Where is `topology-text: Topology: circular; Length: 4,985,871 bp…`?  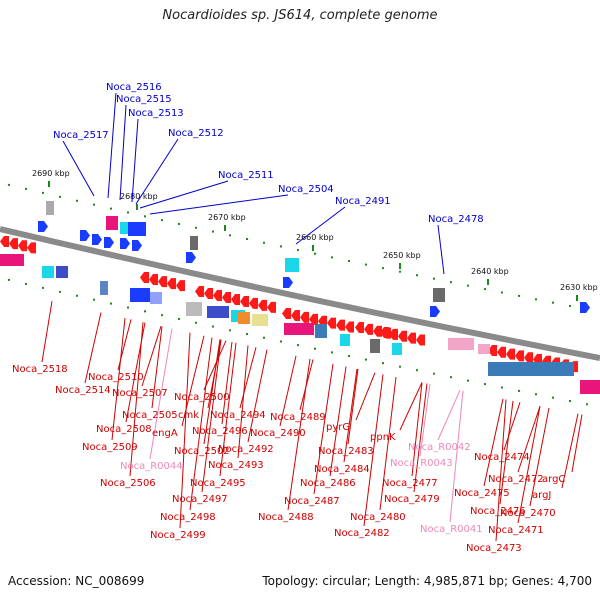
topology-text: Topology: circular; Length: 4,985,871 bp… is located at coordinates (427, 581).